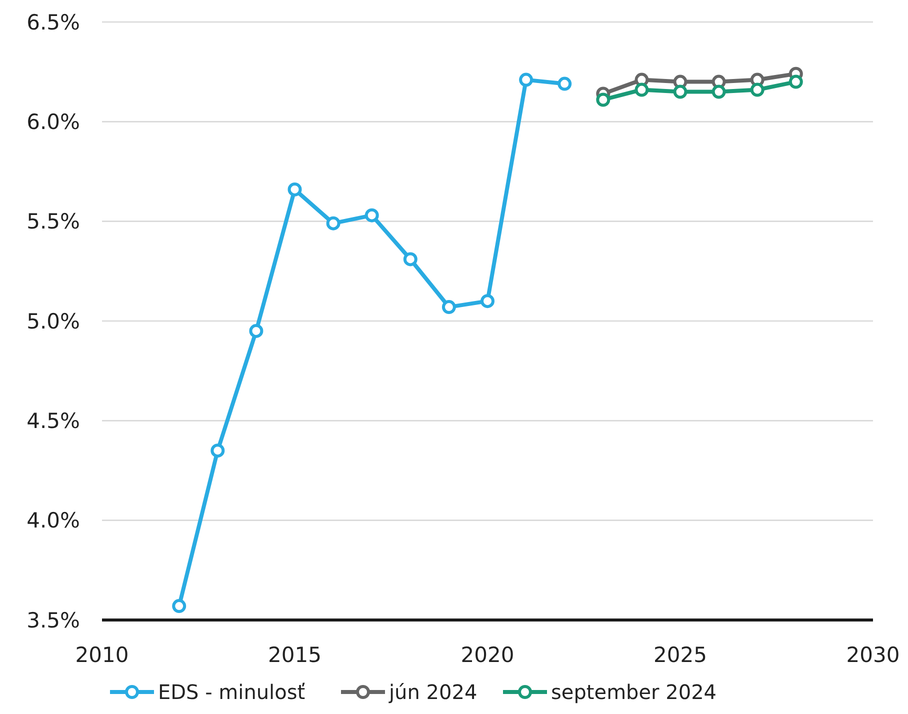 This screenshot has width=908, height=714. What do you see at coordinates (433, 692) in the screenshot?
I see `legend-label: jún 2024` at bounding box center [433, 692].